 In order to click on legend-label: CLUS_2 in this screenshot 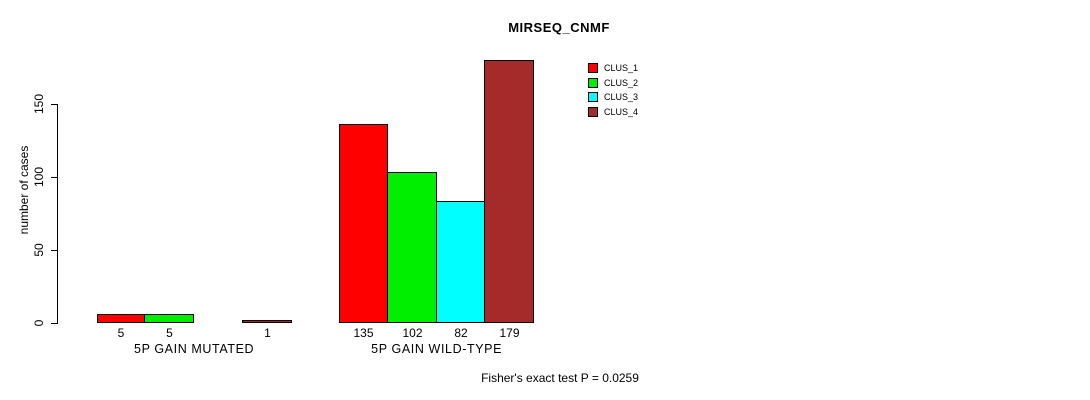, I will do `click(621, 82)`.